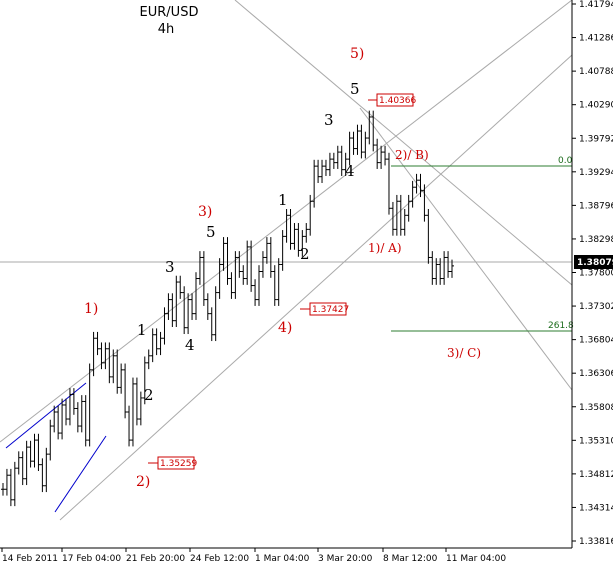 The image size is (613, 565). What do you see at coordinates (596, 139) in the screenshot?
I see `y-tick-label: 1.39792` at bounding box center [596, 139].